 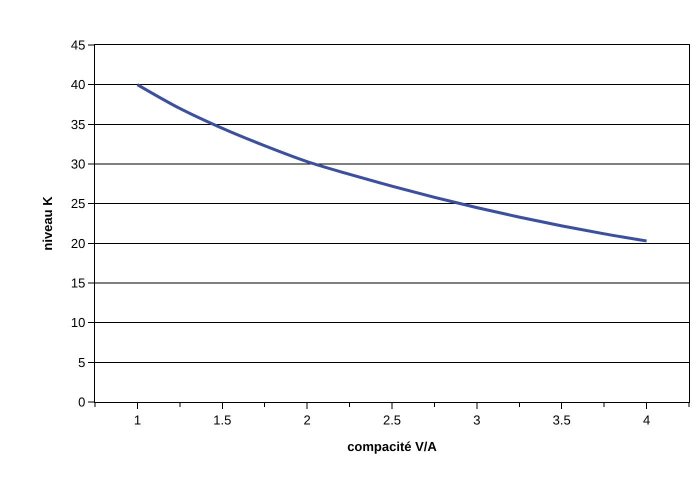 What do you see at coordinates (138, 420) in the screenshot?
I see `x-tick-label: 1` at bounding box center [138, 420].